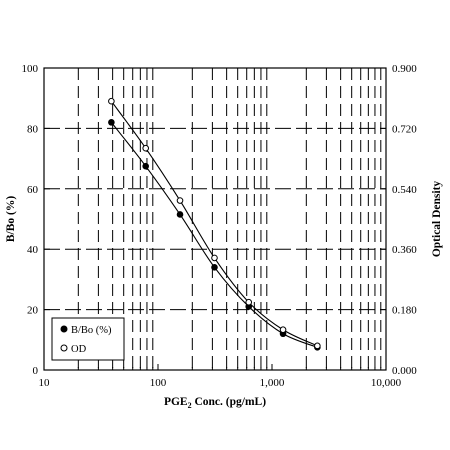 Image resolution: width=450 pixels, height=450 pixels. What do you see at coordinates (404, 371) in the screenshot?
I see `y-right-tick-label: 0.000` at bounding box center [404, 371].